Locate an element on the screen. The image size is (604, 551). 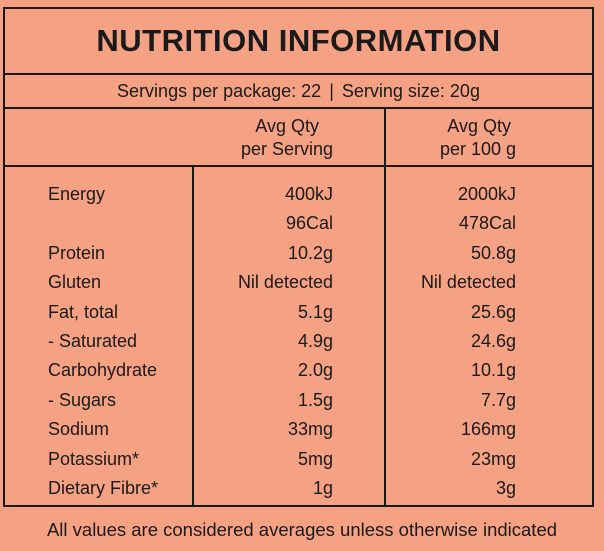
per-serving-value: 1g is located at coordinates (322, 488).